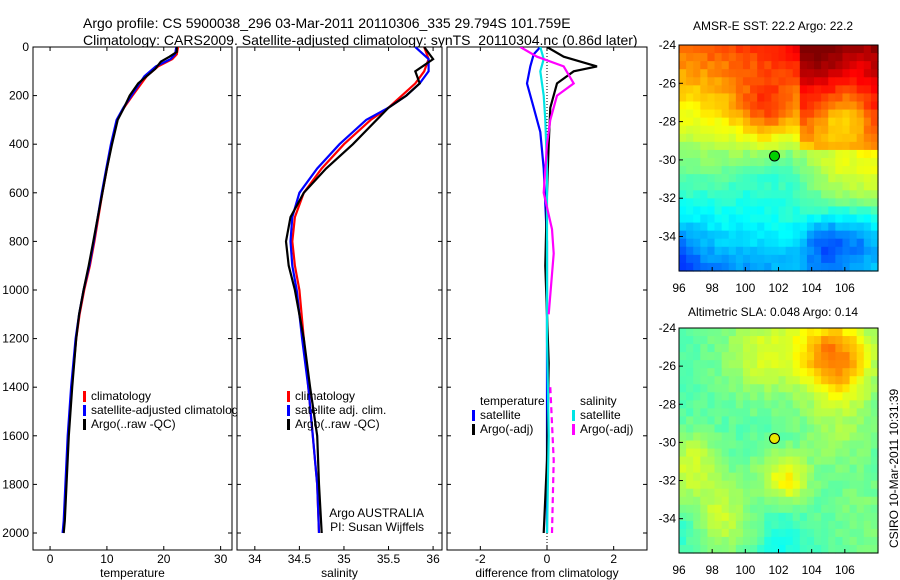 The image size is (900, 580). I want to click on difference-legend-heading: salinity, so click(598, 401).